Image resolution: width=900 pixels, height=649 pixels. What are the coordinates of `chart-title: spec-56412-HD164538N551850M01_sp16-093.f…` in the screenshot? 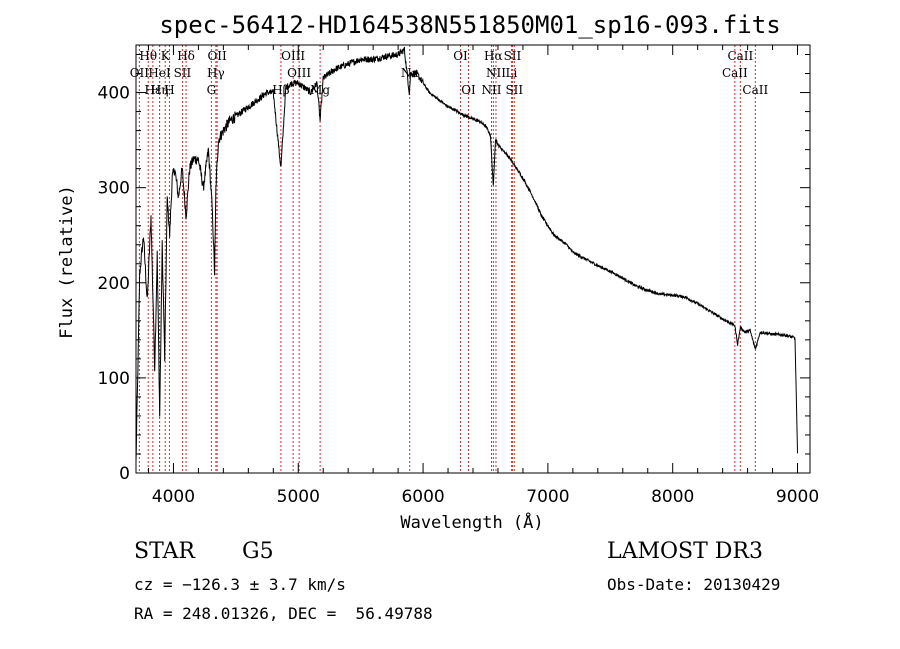 It's located at (469, 25).